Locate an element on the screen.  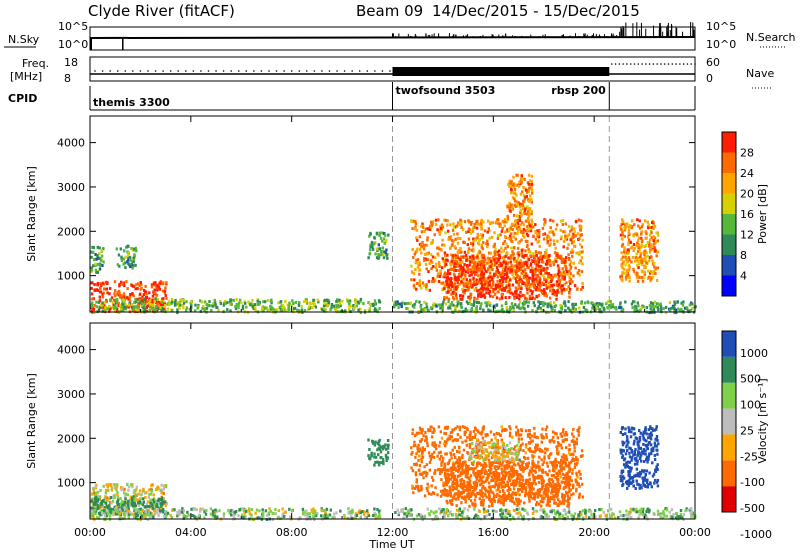
power-colorbar-segment is located at coordinates (729, 142).